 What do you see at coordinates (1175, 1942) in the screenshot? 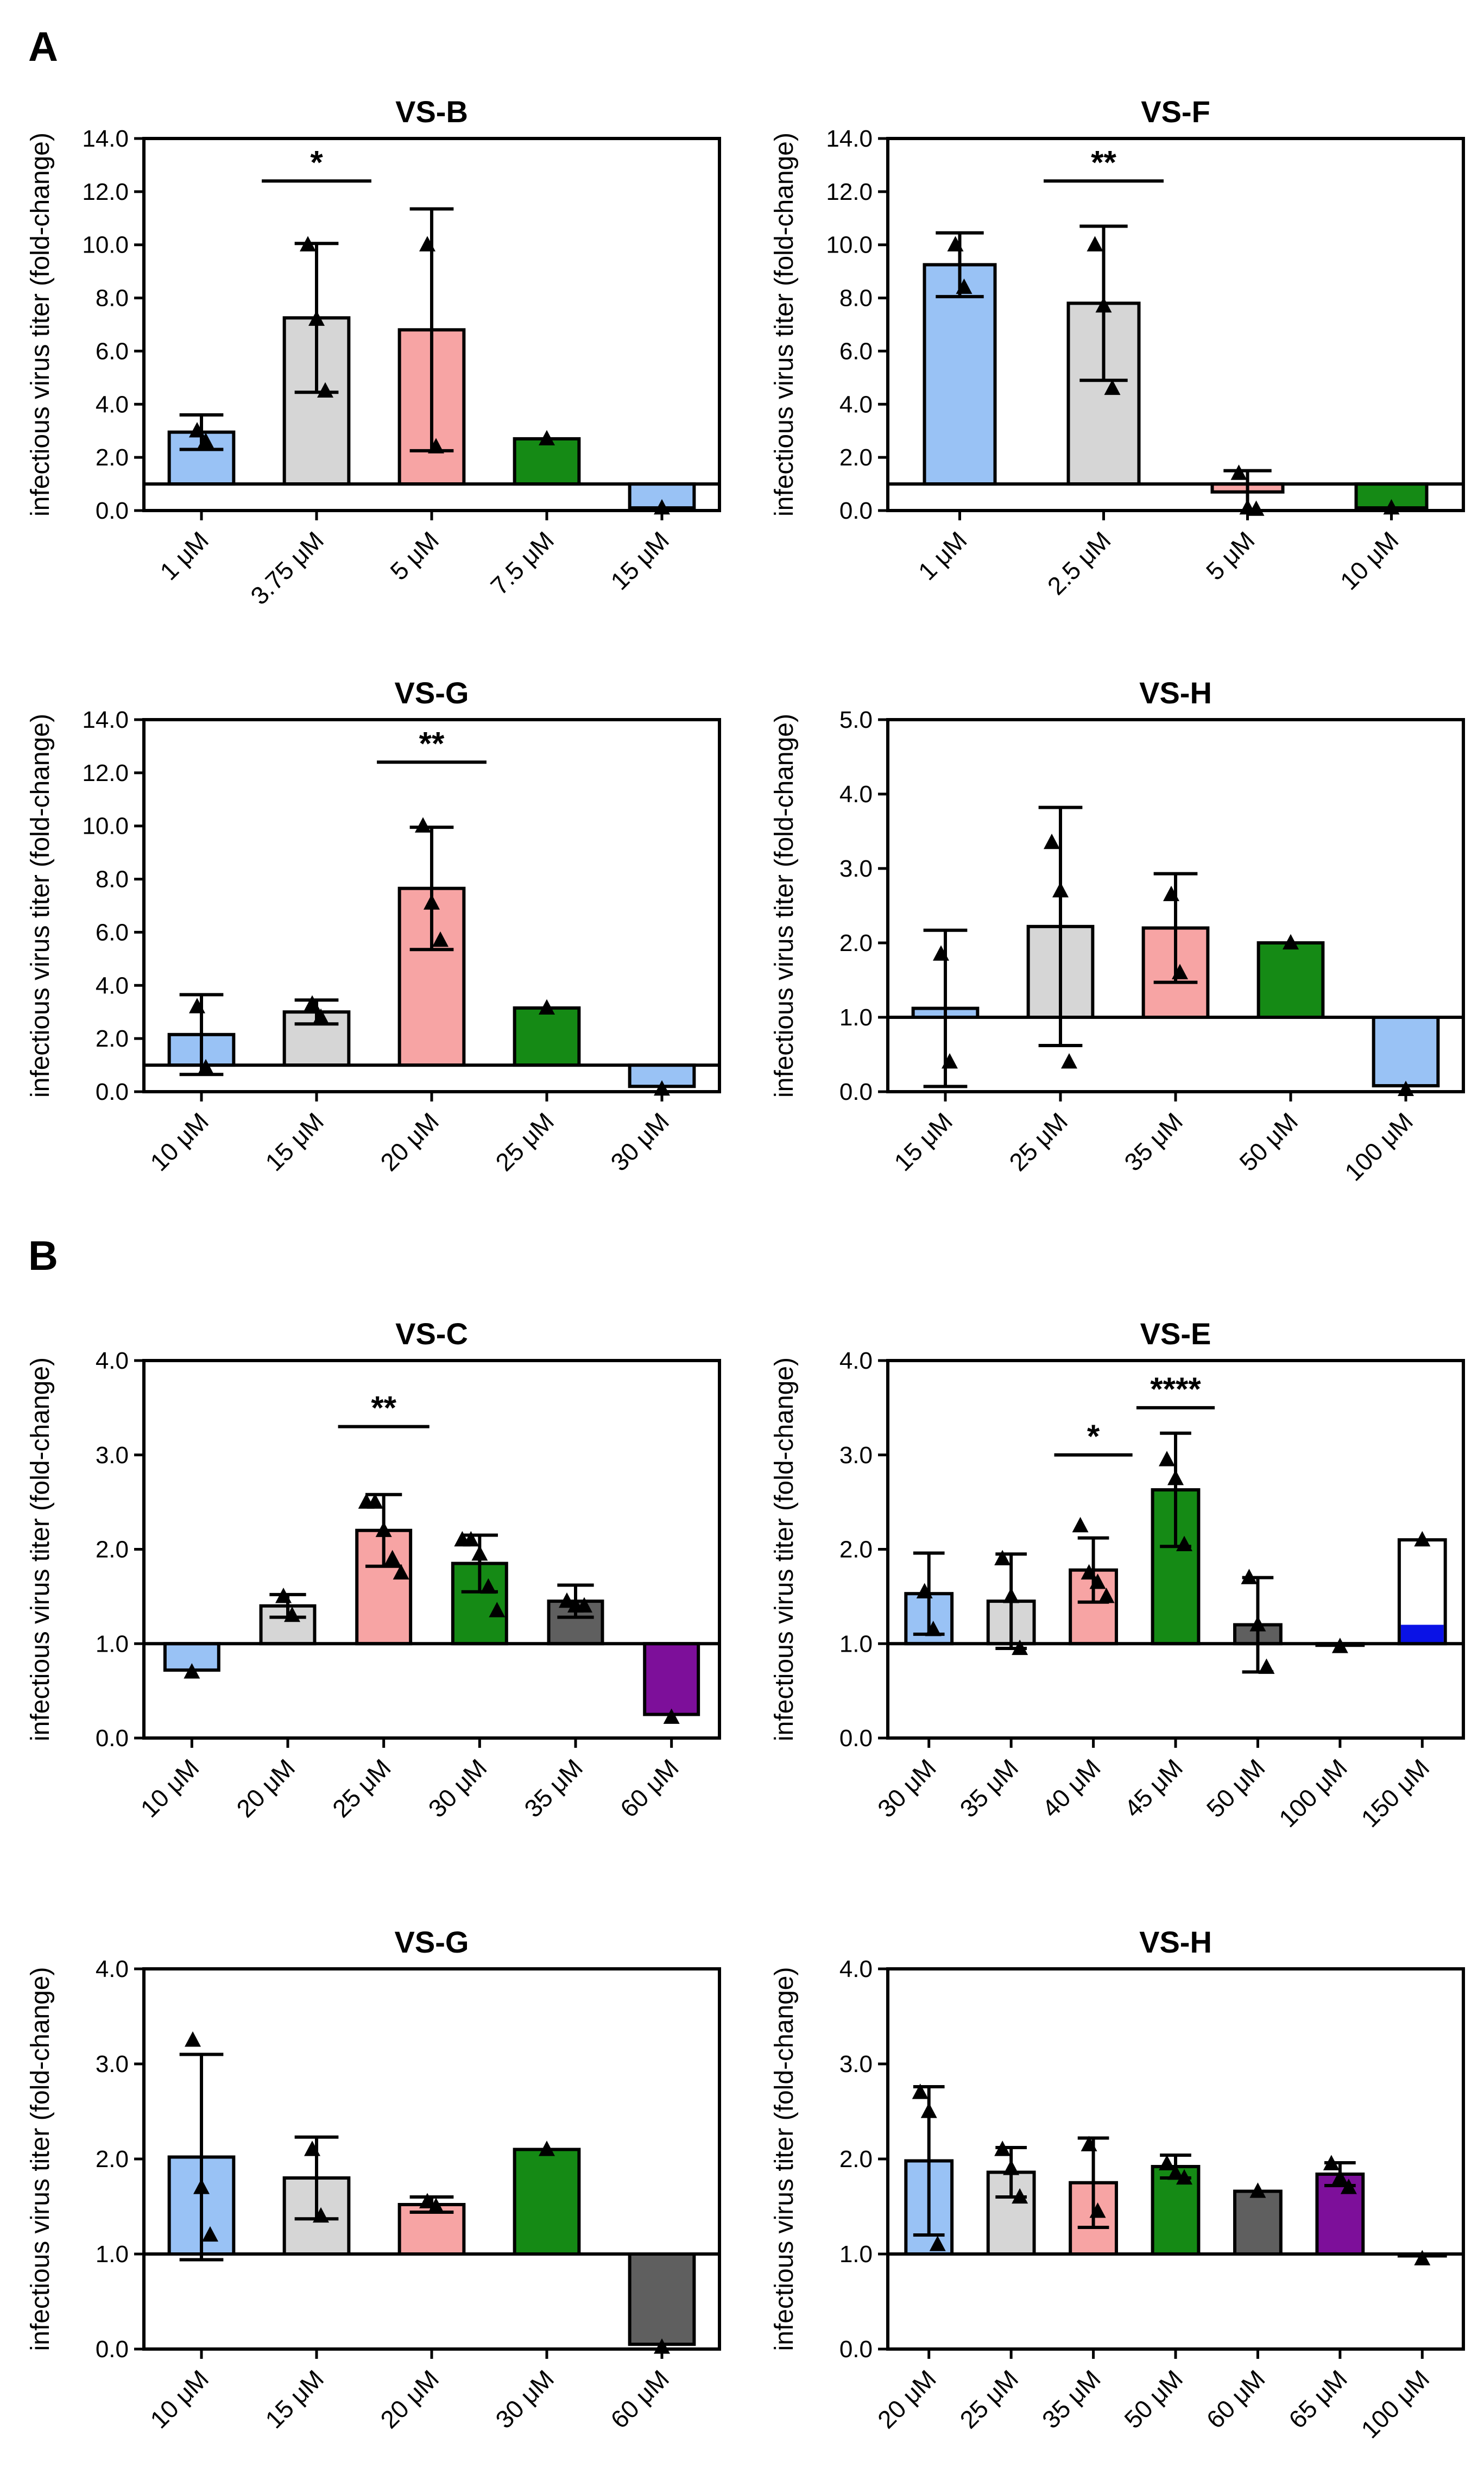
I see `chart-title: VS-H` at bounding box center [1175, 1942].